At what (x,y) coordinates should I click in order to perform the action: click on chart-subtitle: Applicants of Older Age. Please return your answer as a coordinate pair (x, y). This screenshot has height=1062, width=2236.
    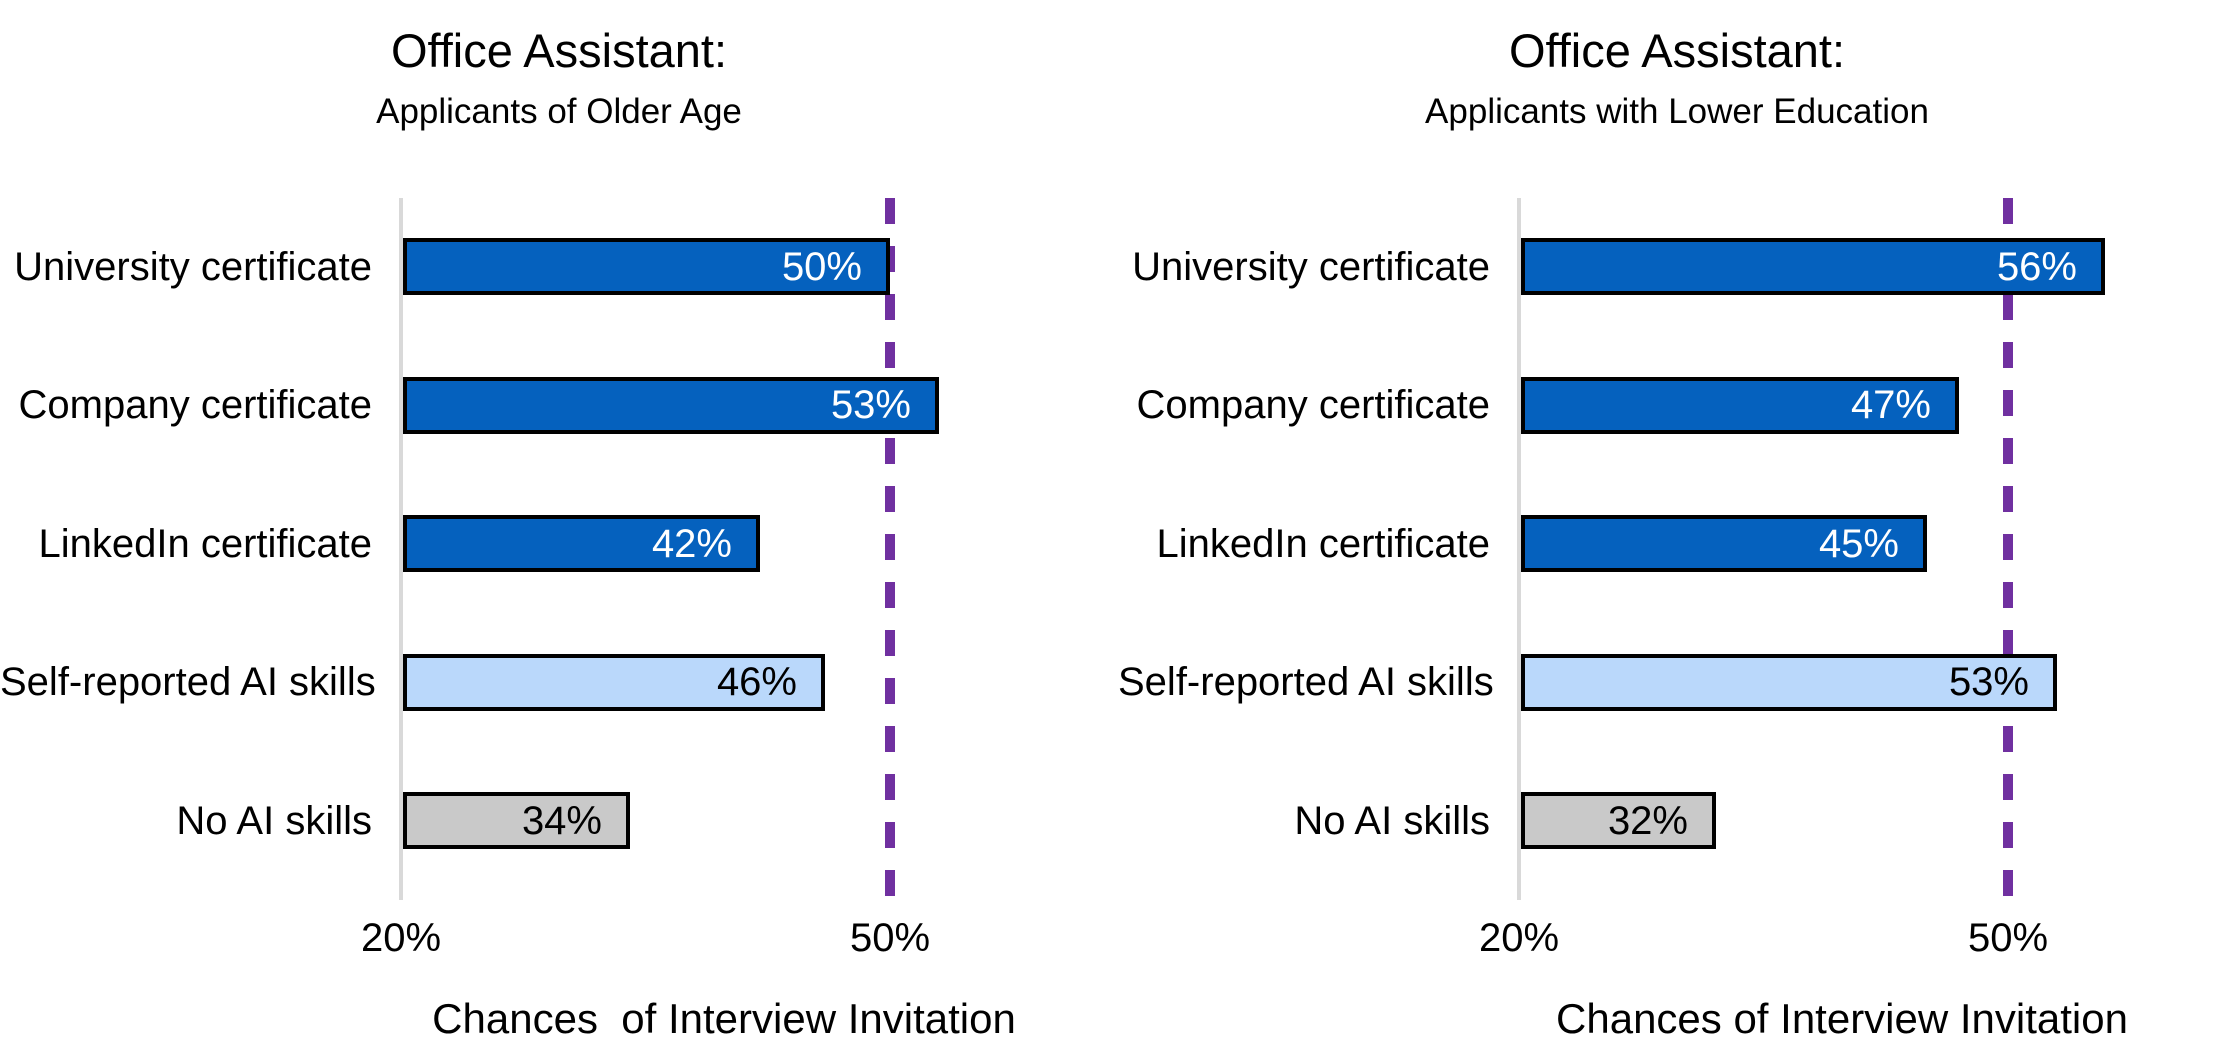
    Looking at the image, I should click on (559, 111).